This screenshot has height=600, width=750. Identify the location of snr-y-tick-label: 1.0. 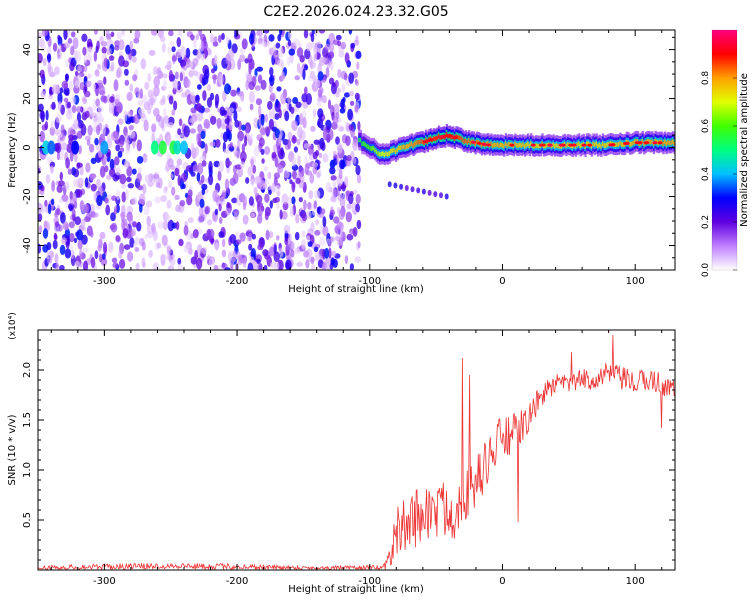
(27, 470).